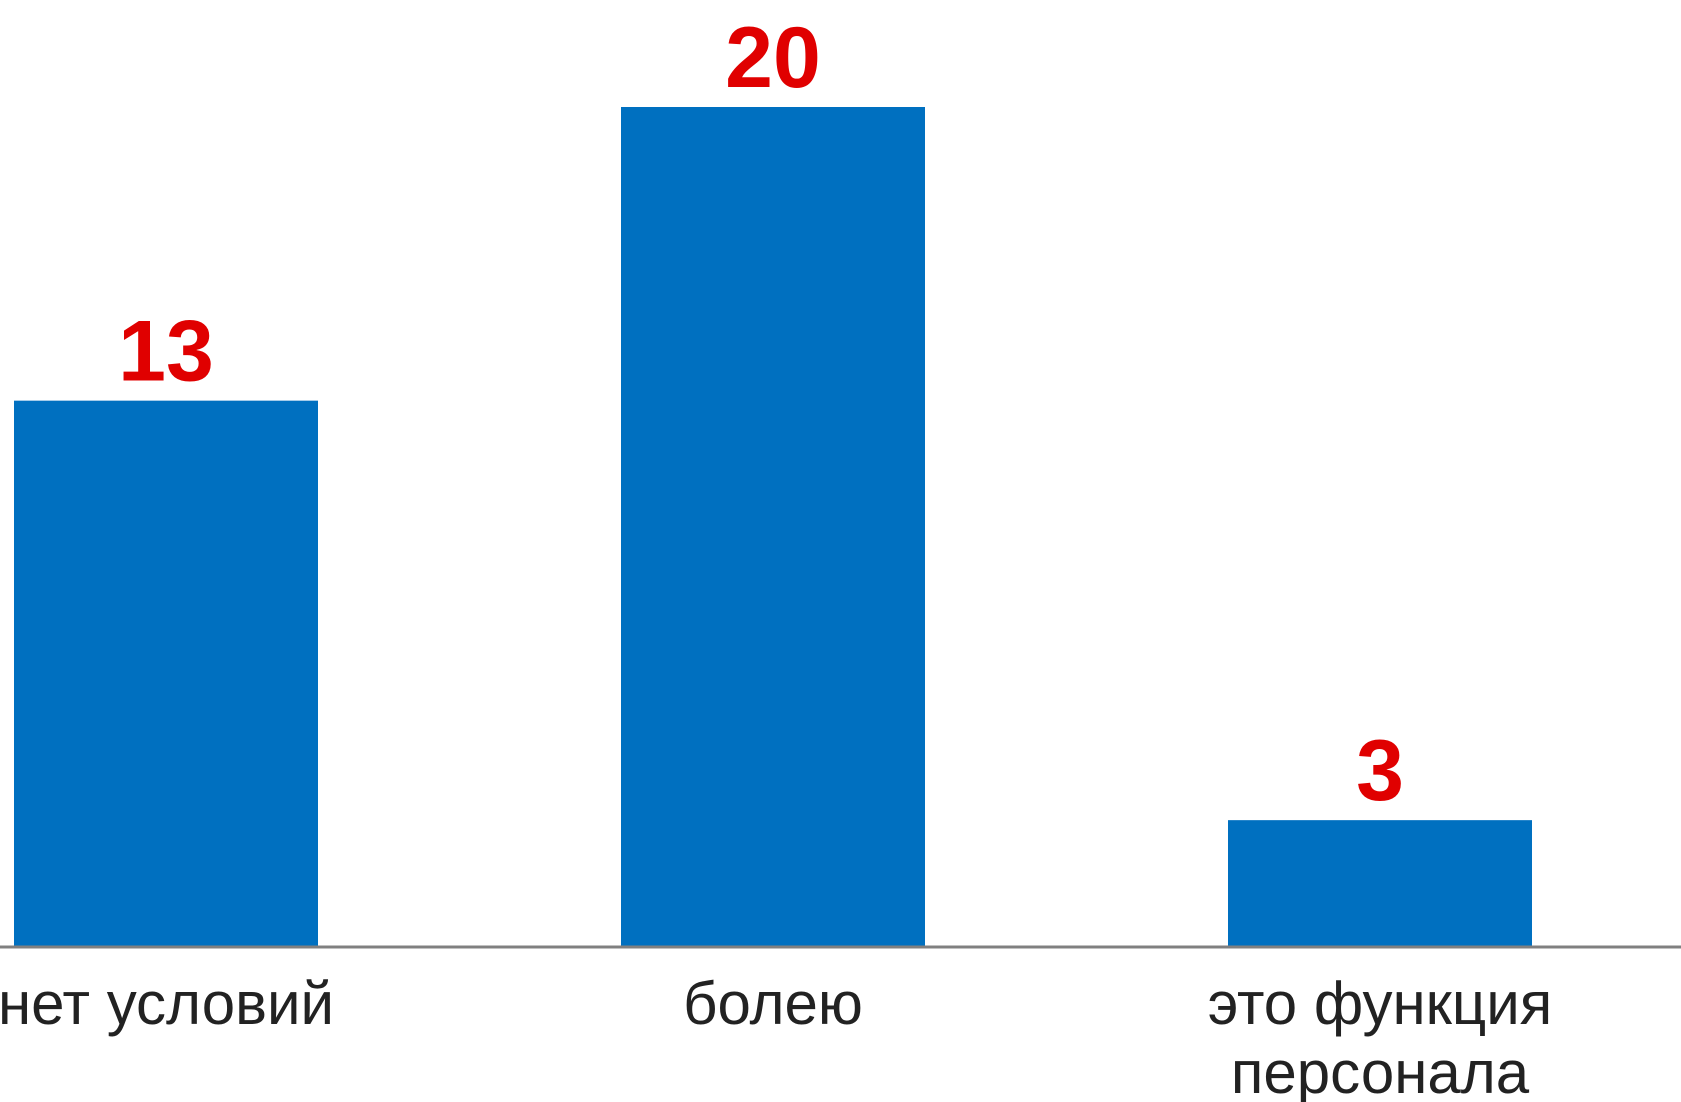 Image resolution: width=1681 pixels, height=1102 pixels. I want to click on bar-value-label-3: 3, so click(1380, 771).